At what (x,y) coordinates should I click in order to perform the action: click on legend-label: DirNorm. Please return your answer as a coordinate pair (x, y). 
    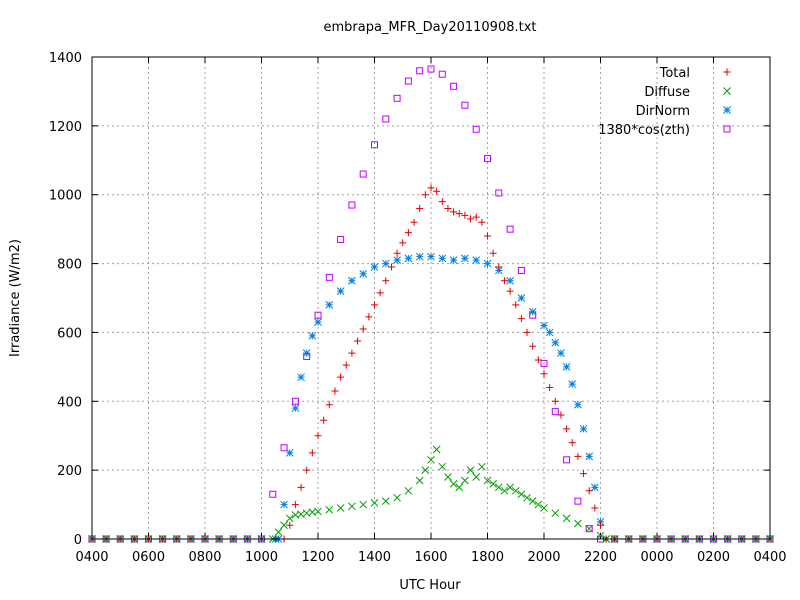
    Looking at the image, I should click on (663, 111).